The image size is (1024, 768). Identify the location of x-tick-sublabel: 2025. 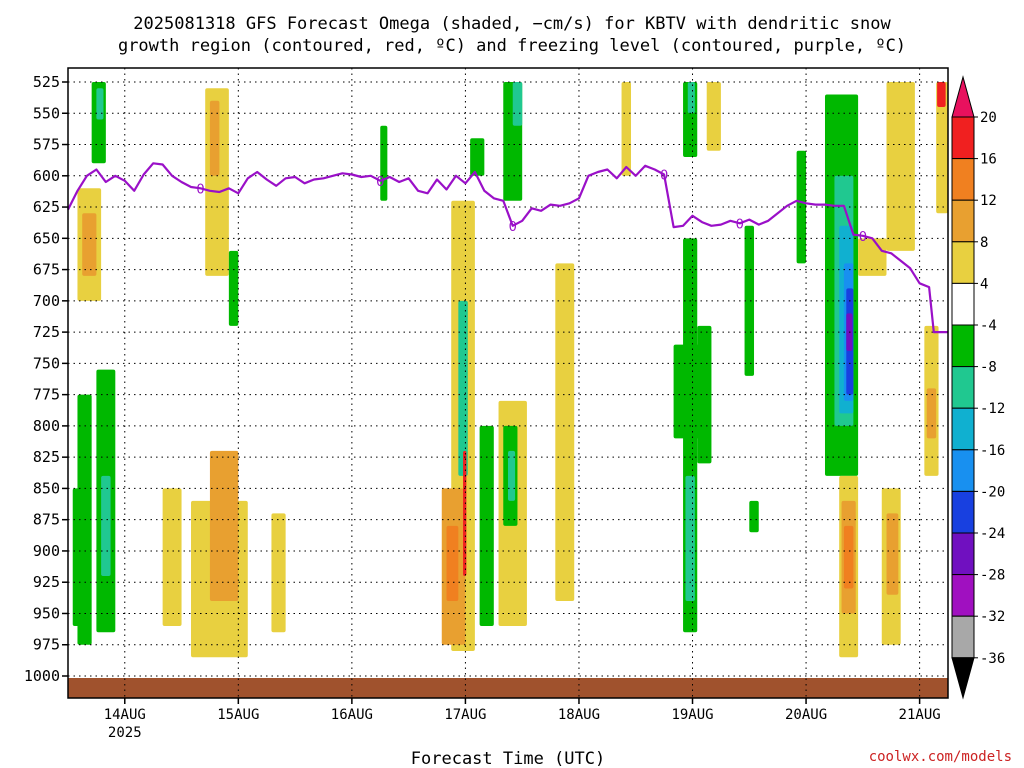
(125, 733).